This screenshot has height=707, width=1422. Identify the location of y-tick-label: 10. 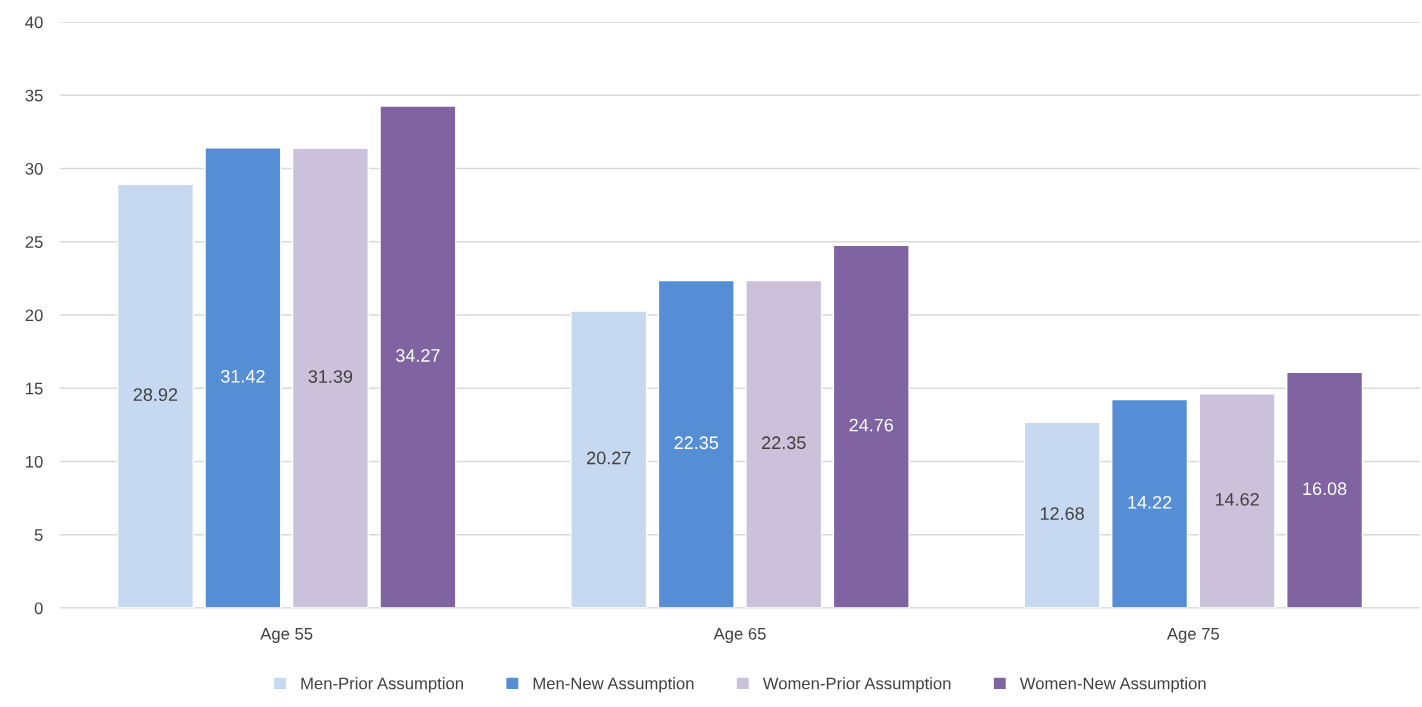
(34, 461).